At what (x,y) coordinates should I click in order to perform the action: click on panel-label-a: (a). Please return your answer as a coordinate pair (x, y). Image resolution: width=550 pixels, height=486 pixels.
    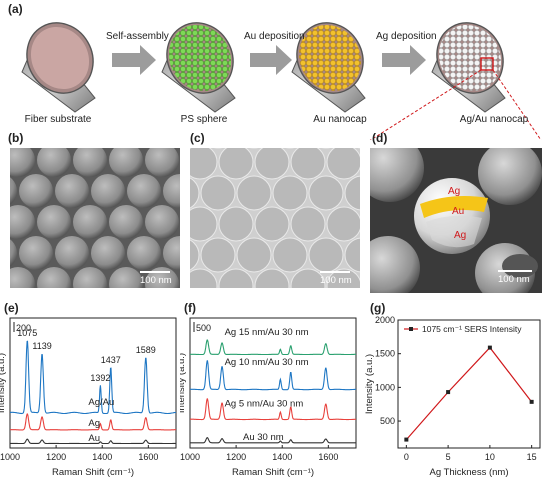
    Looking at the image, I should click on (15, 9).